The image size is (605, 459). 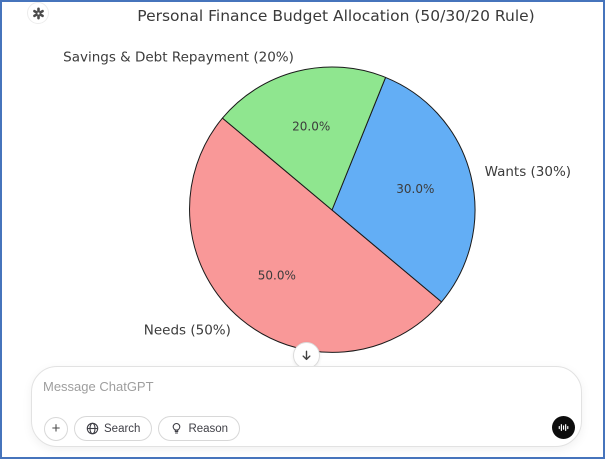 I want to click on lightbulb-icon, so click(x=177, y=428).